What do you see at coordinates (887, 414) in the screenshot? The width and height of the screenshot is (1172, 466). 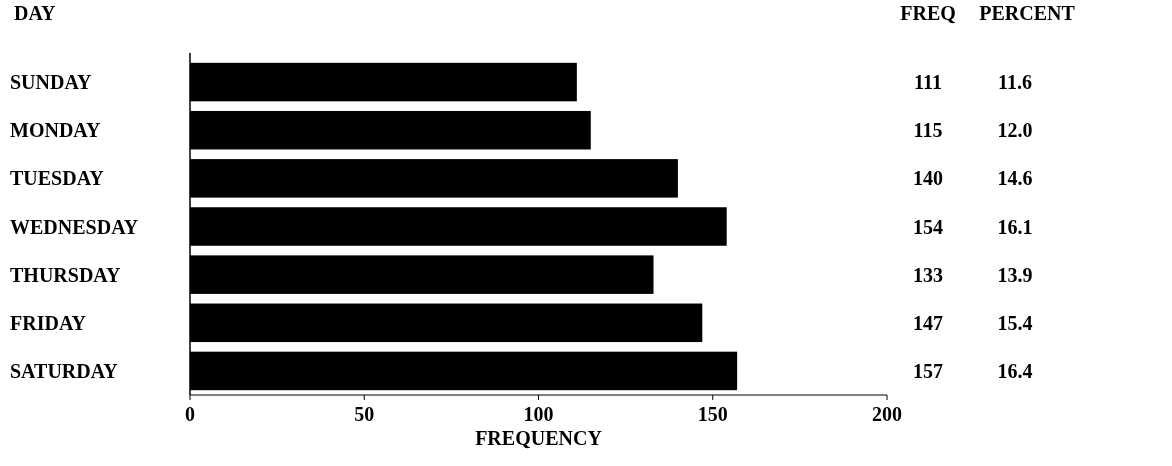 I see `x-tick-label: 200` at bounding box center [887, 414].